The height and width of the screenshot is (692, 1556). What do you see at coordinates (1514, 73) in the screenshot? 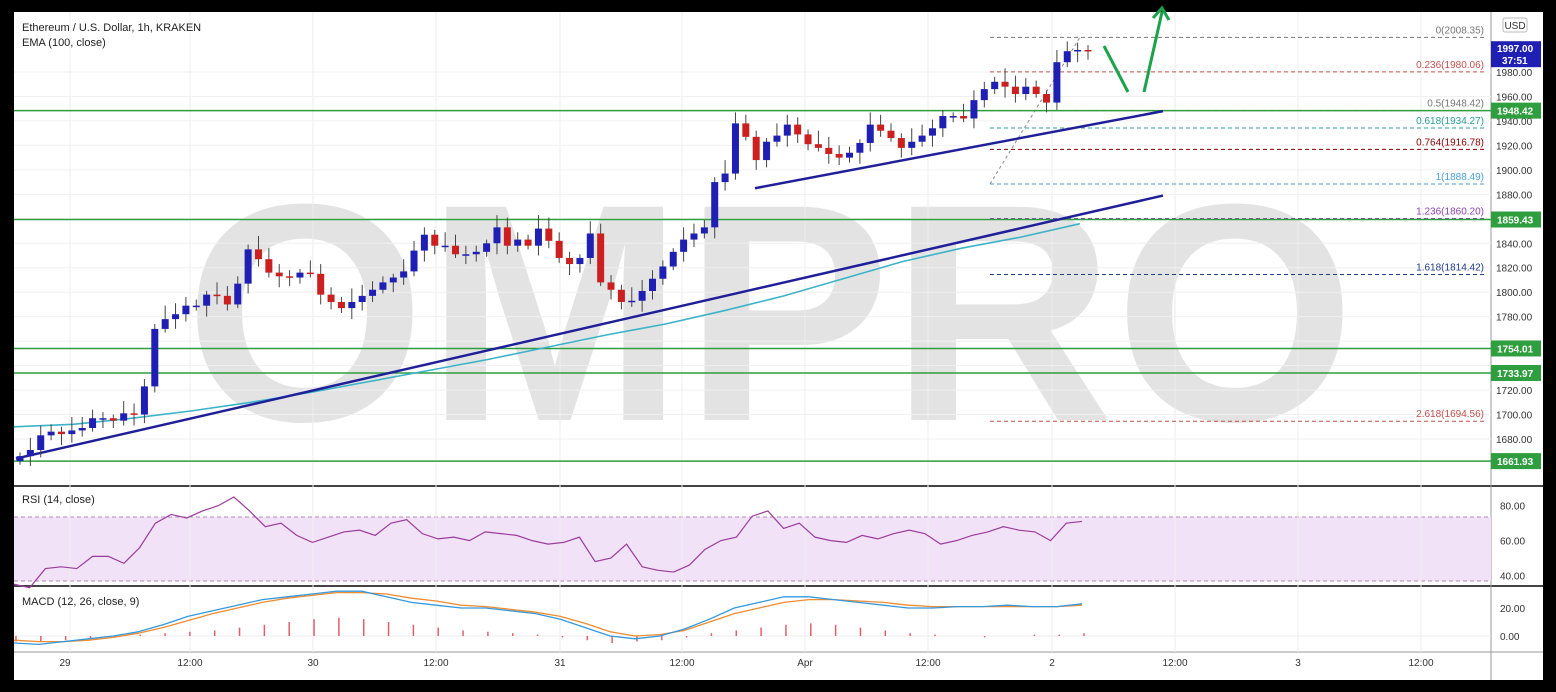
I see `price-axis-tick: 1980.00` at bounding box center [1514, 73].